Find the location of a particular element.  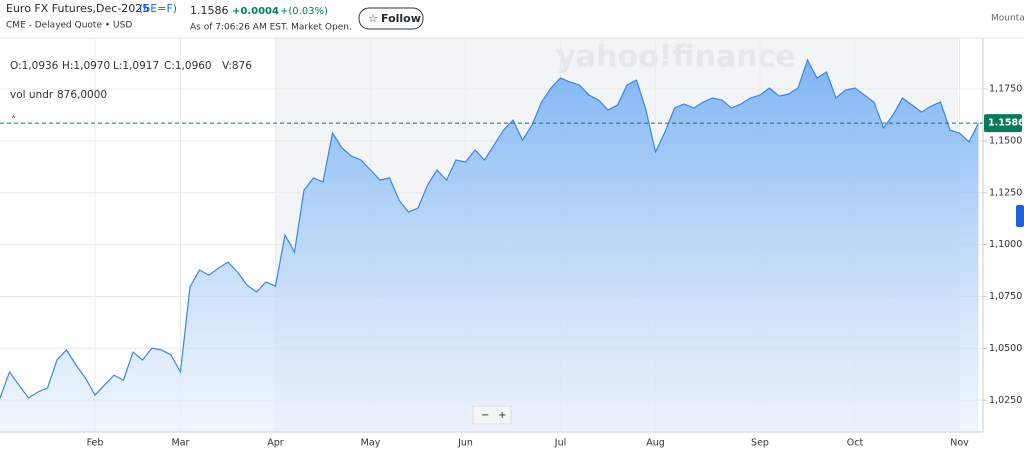

follow-label: Follow is located at coordinates (401, 18).